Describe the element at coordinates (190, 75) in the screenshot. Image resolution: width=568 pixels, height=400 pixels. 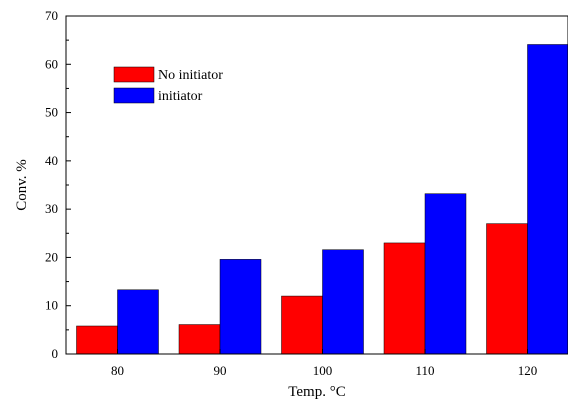
I see `legend-label-no-initiator: No initiator` at that location.